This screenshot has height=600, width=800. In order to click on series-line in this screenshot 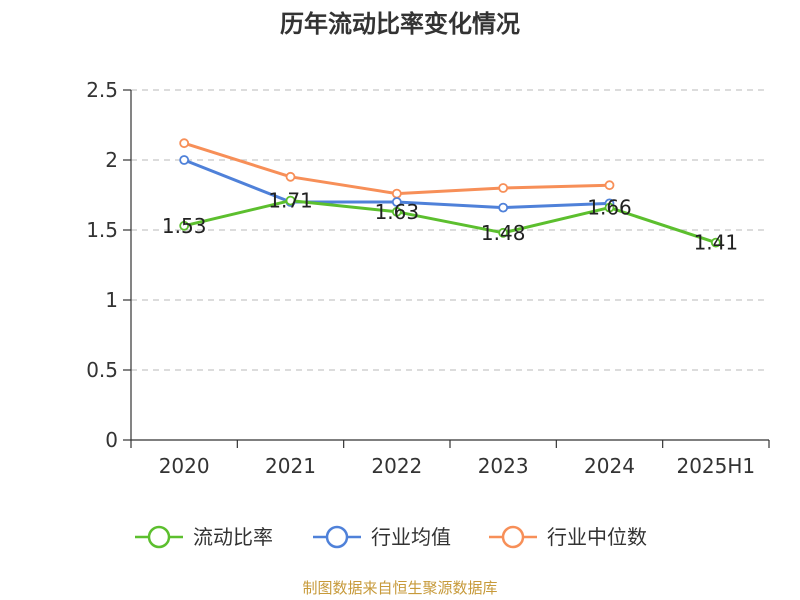, I will do `click(450, 222)`.